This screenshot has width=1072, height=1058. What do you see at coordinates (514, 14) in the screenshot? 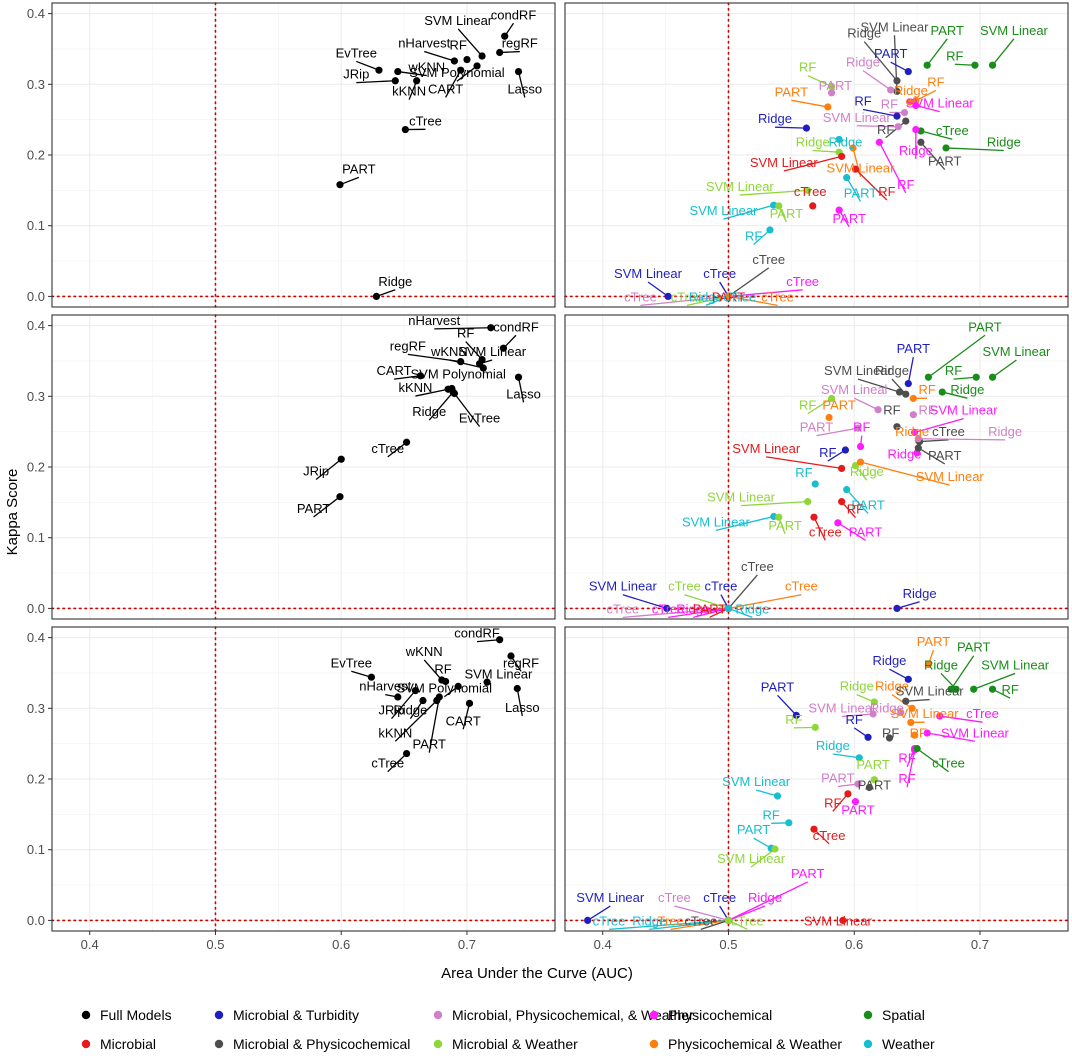
I see `point-label: condRF` at bounding box center [514, 14].